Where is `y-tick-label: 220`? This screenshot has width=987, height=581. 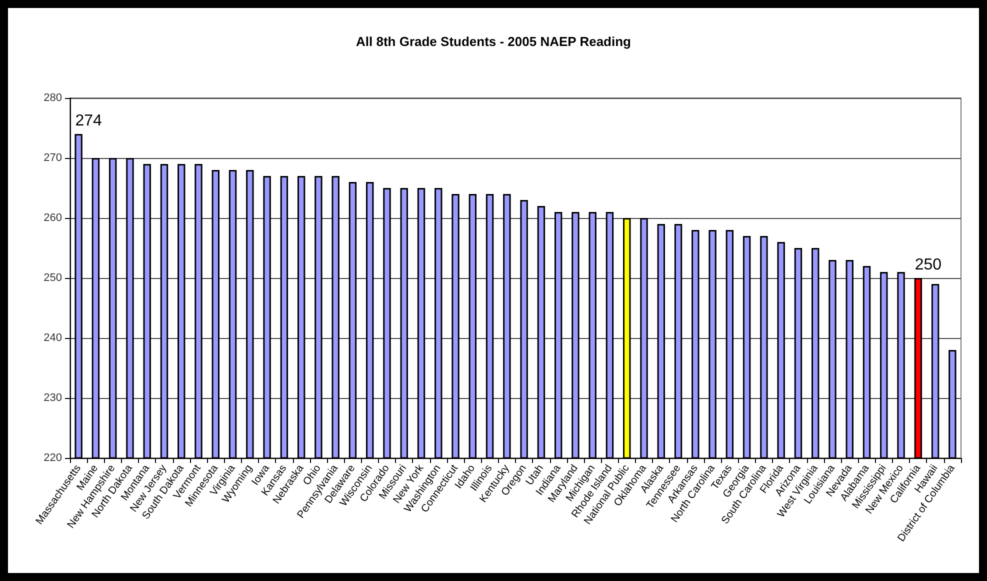 y-tick-label: 220 is located at coordinates (53, 458).